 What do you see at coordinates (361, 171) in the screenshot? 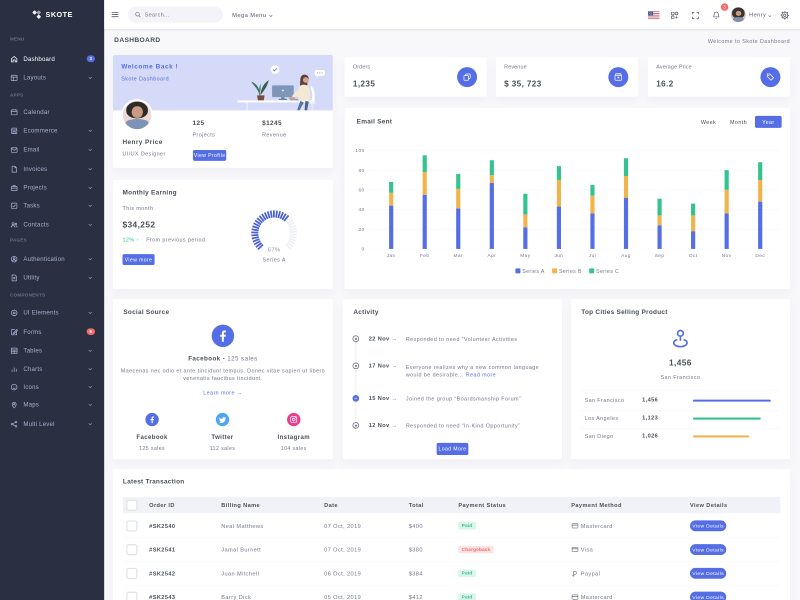
I see `svg-text: 80` at bounding box center [361, 171].